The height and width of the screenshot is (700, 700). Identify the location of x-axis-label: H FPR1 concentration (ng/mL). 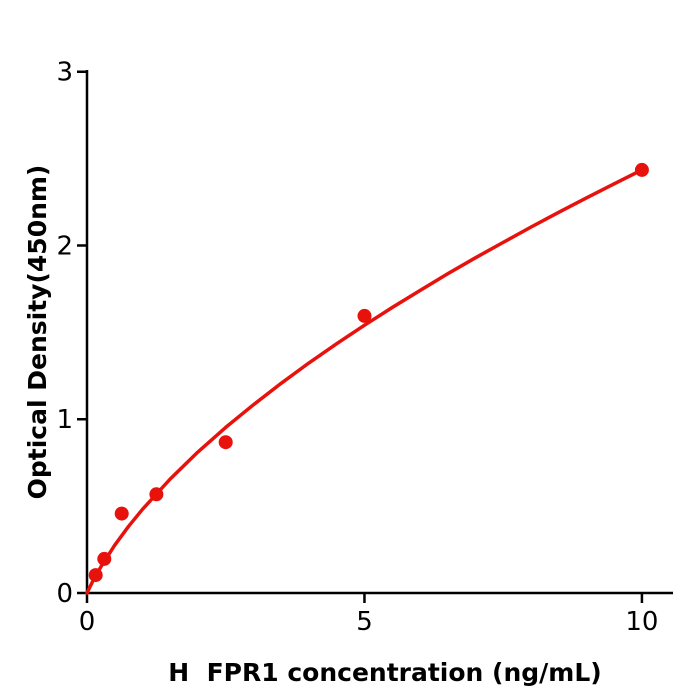
(384, 672).